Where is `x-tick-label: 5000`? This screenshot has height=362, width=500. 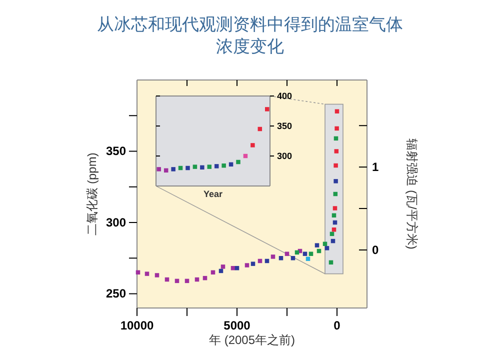 x-tick-label: 5000 is located at coordinates (237, 325).